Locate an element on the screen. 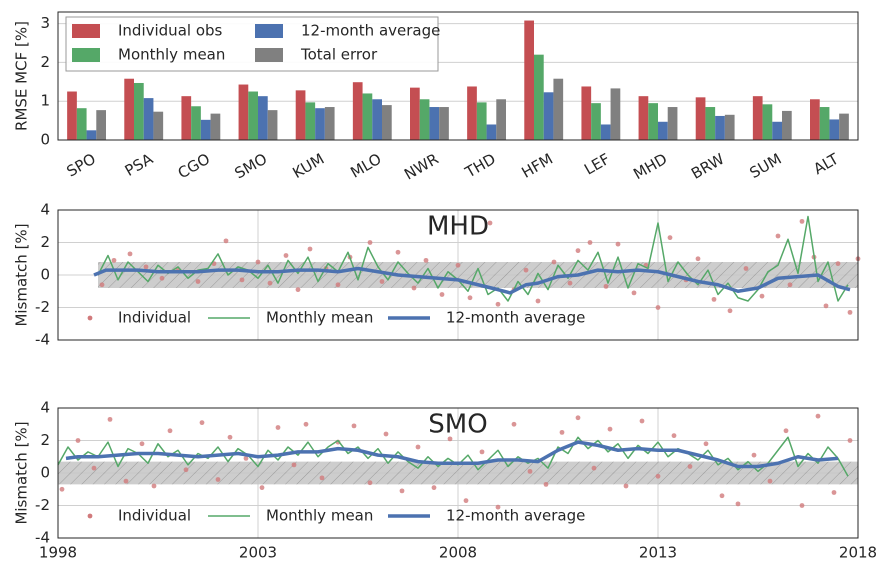 The height and width of the screenshot is (563, 877). y-tick-label: 4 is located at coordinates (45, 408).